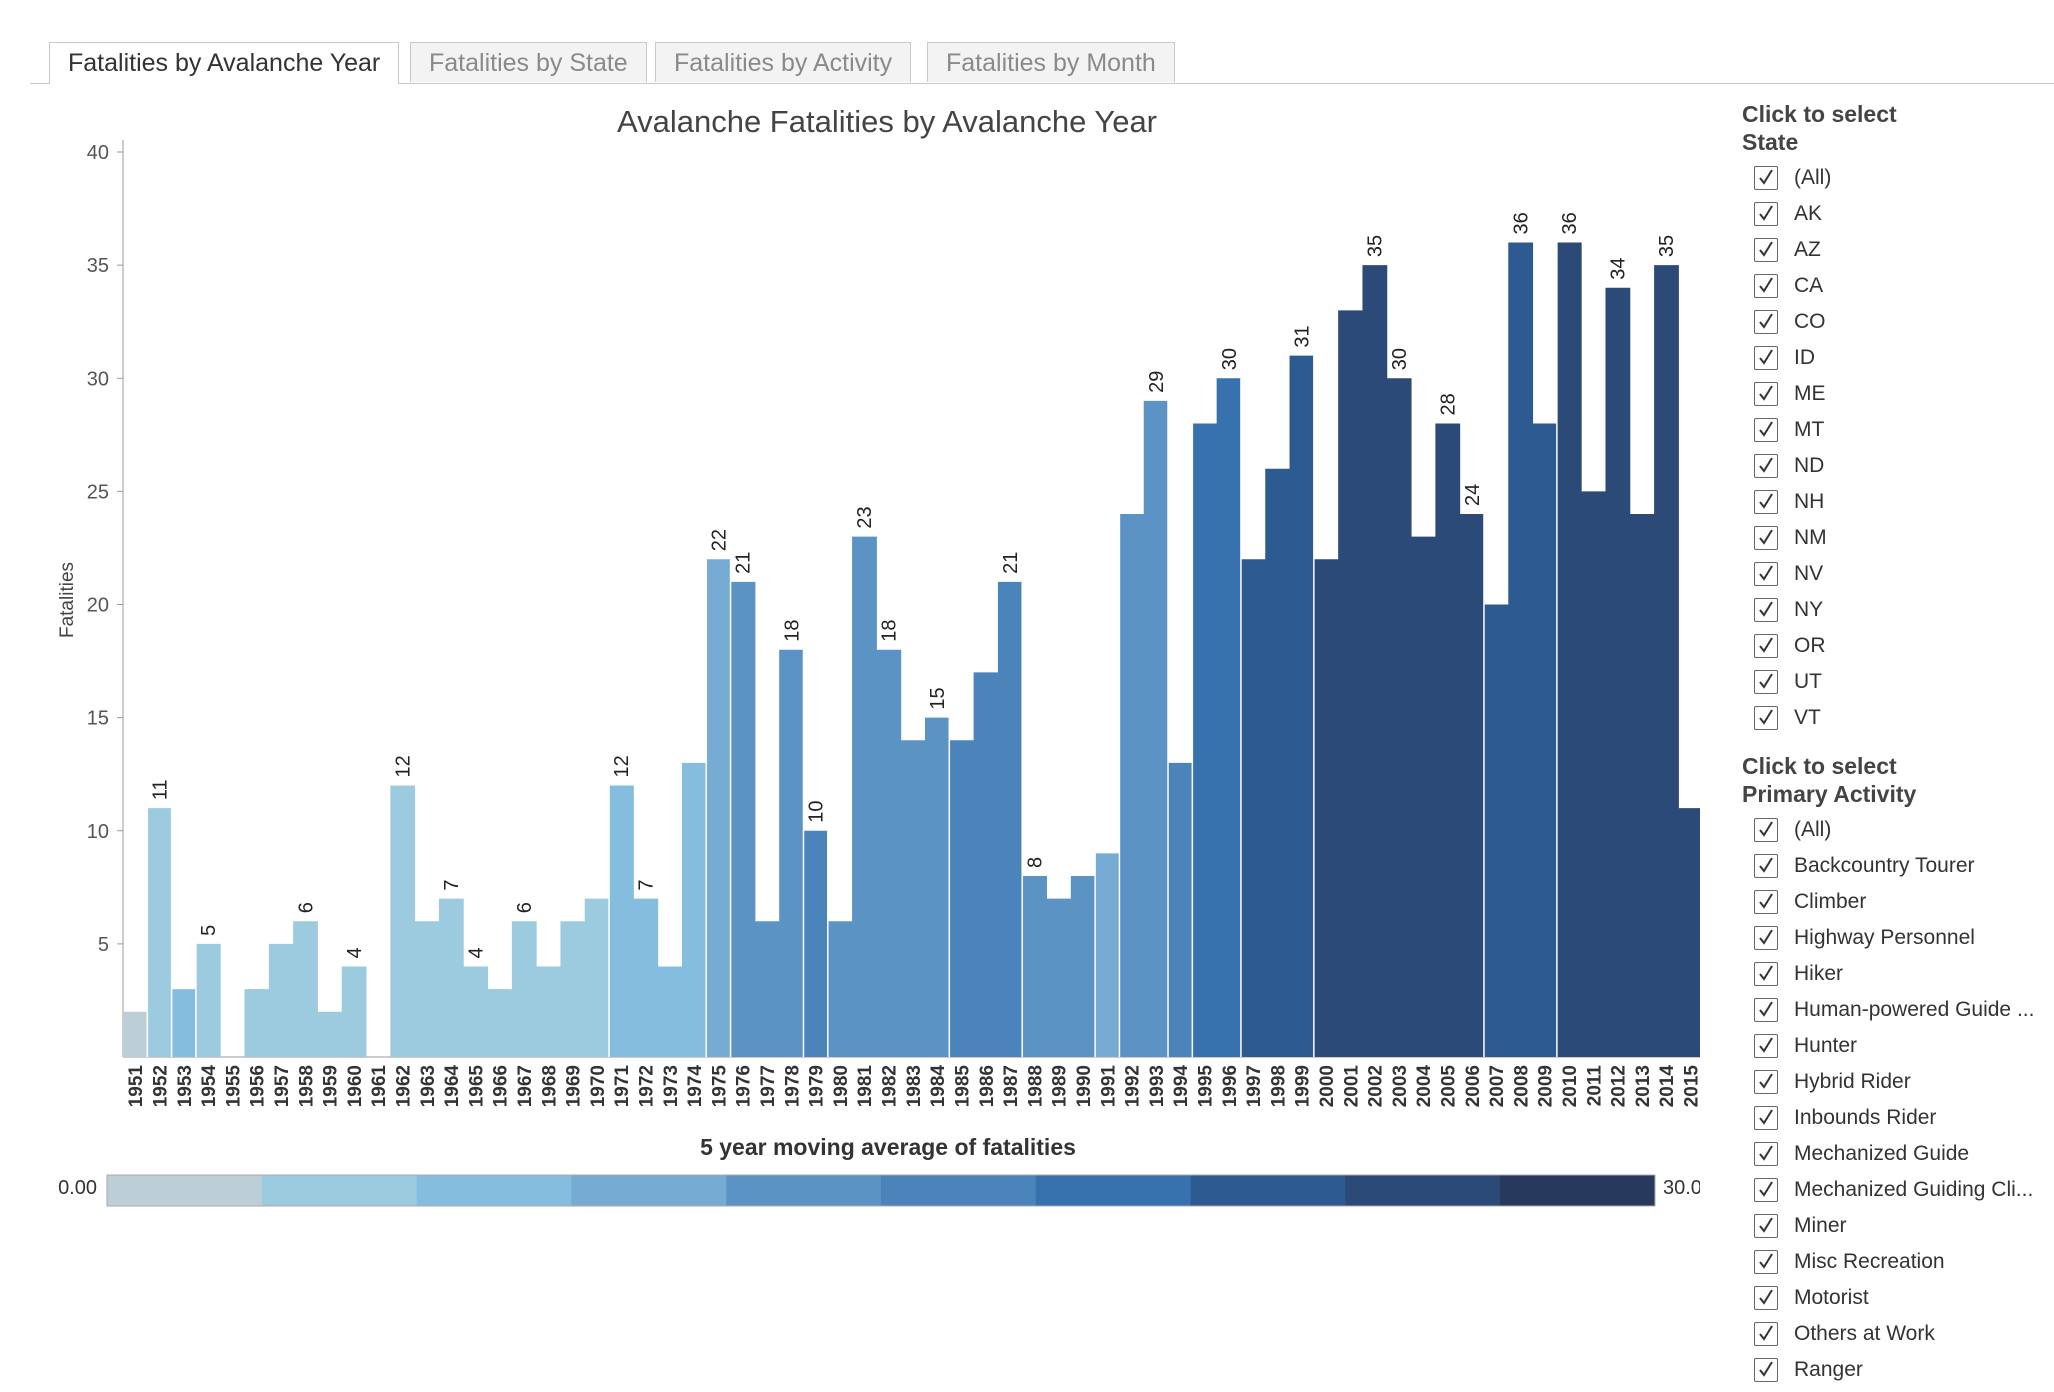  What do you see at coordinates (1892, 574) in the screenshot?
I see `state-option-item: NV` at bounding box center [1892, 574].